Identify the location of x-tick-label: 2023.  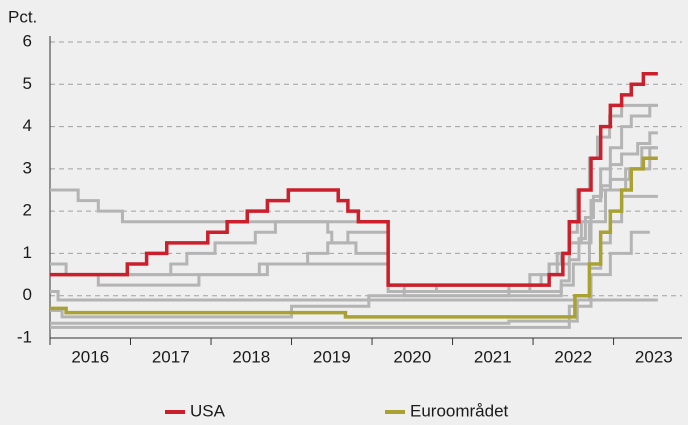
(654, 356).